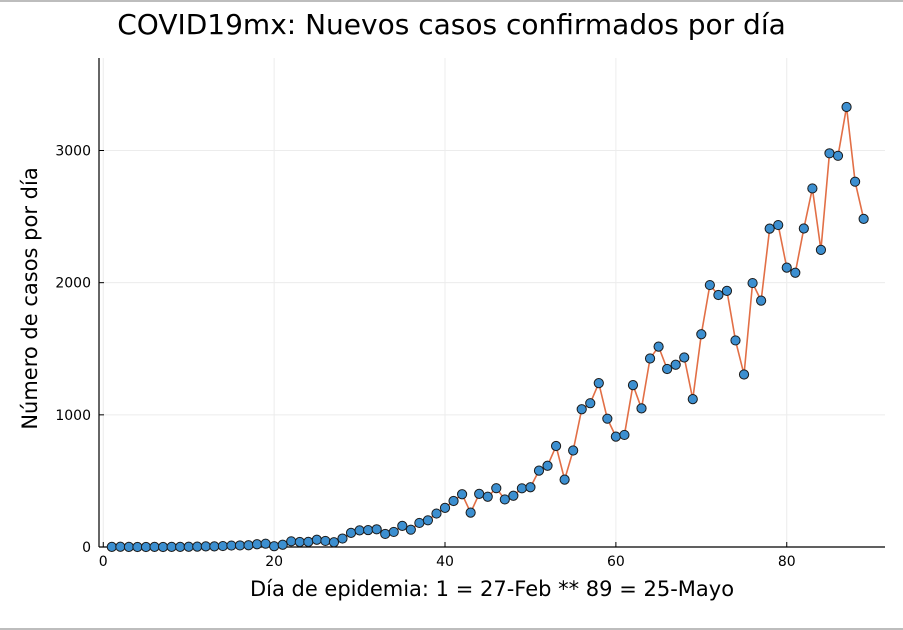 This screenshot has width=903, height=630. Describe the element at coordinates (73, 416) in the screenshot. I see `y-tick-label: 1000` at that location.